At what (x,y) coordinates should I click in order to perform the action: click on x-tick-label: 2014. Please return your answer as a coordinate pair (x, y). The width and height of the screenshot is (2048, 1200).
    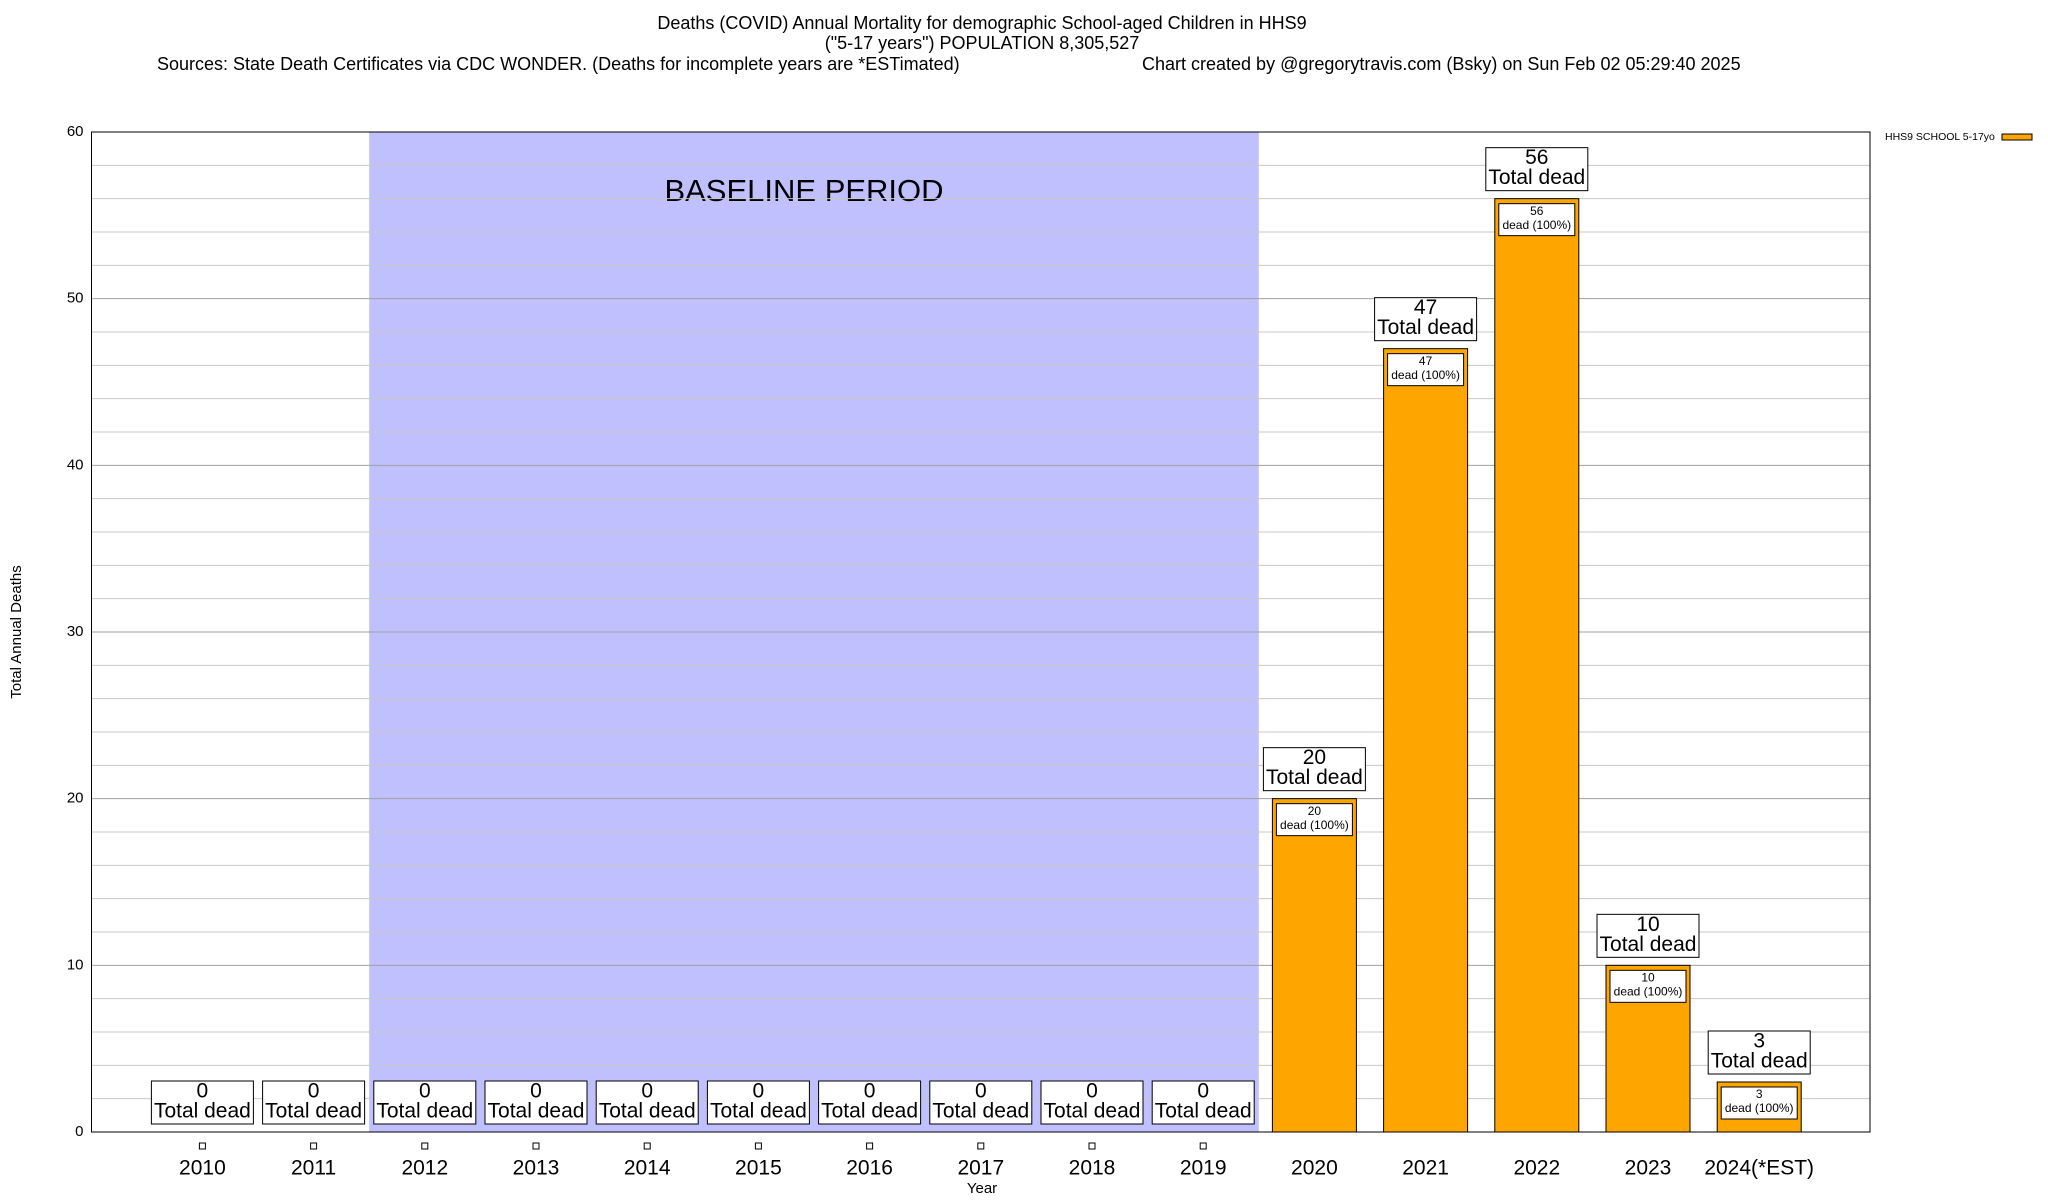
    Looking at the image, I should click on (647, 1168).